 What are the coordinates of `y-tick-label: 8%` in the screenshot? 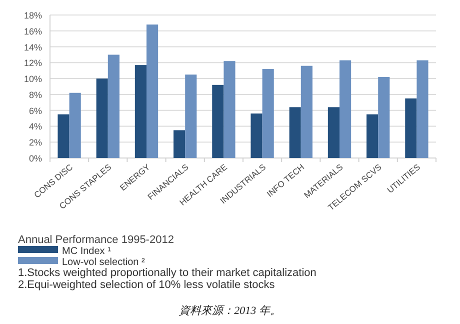 It's located at (35, 95).